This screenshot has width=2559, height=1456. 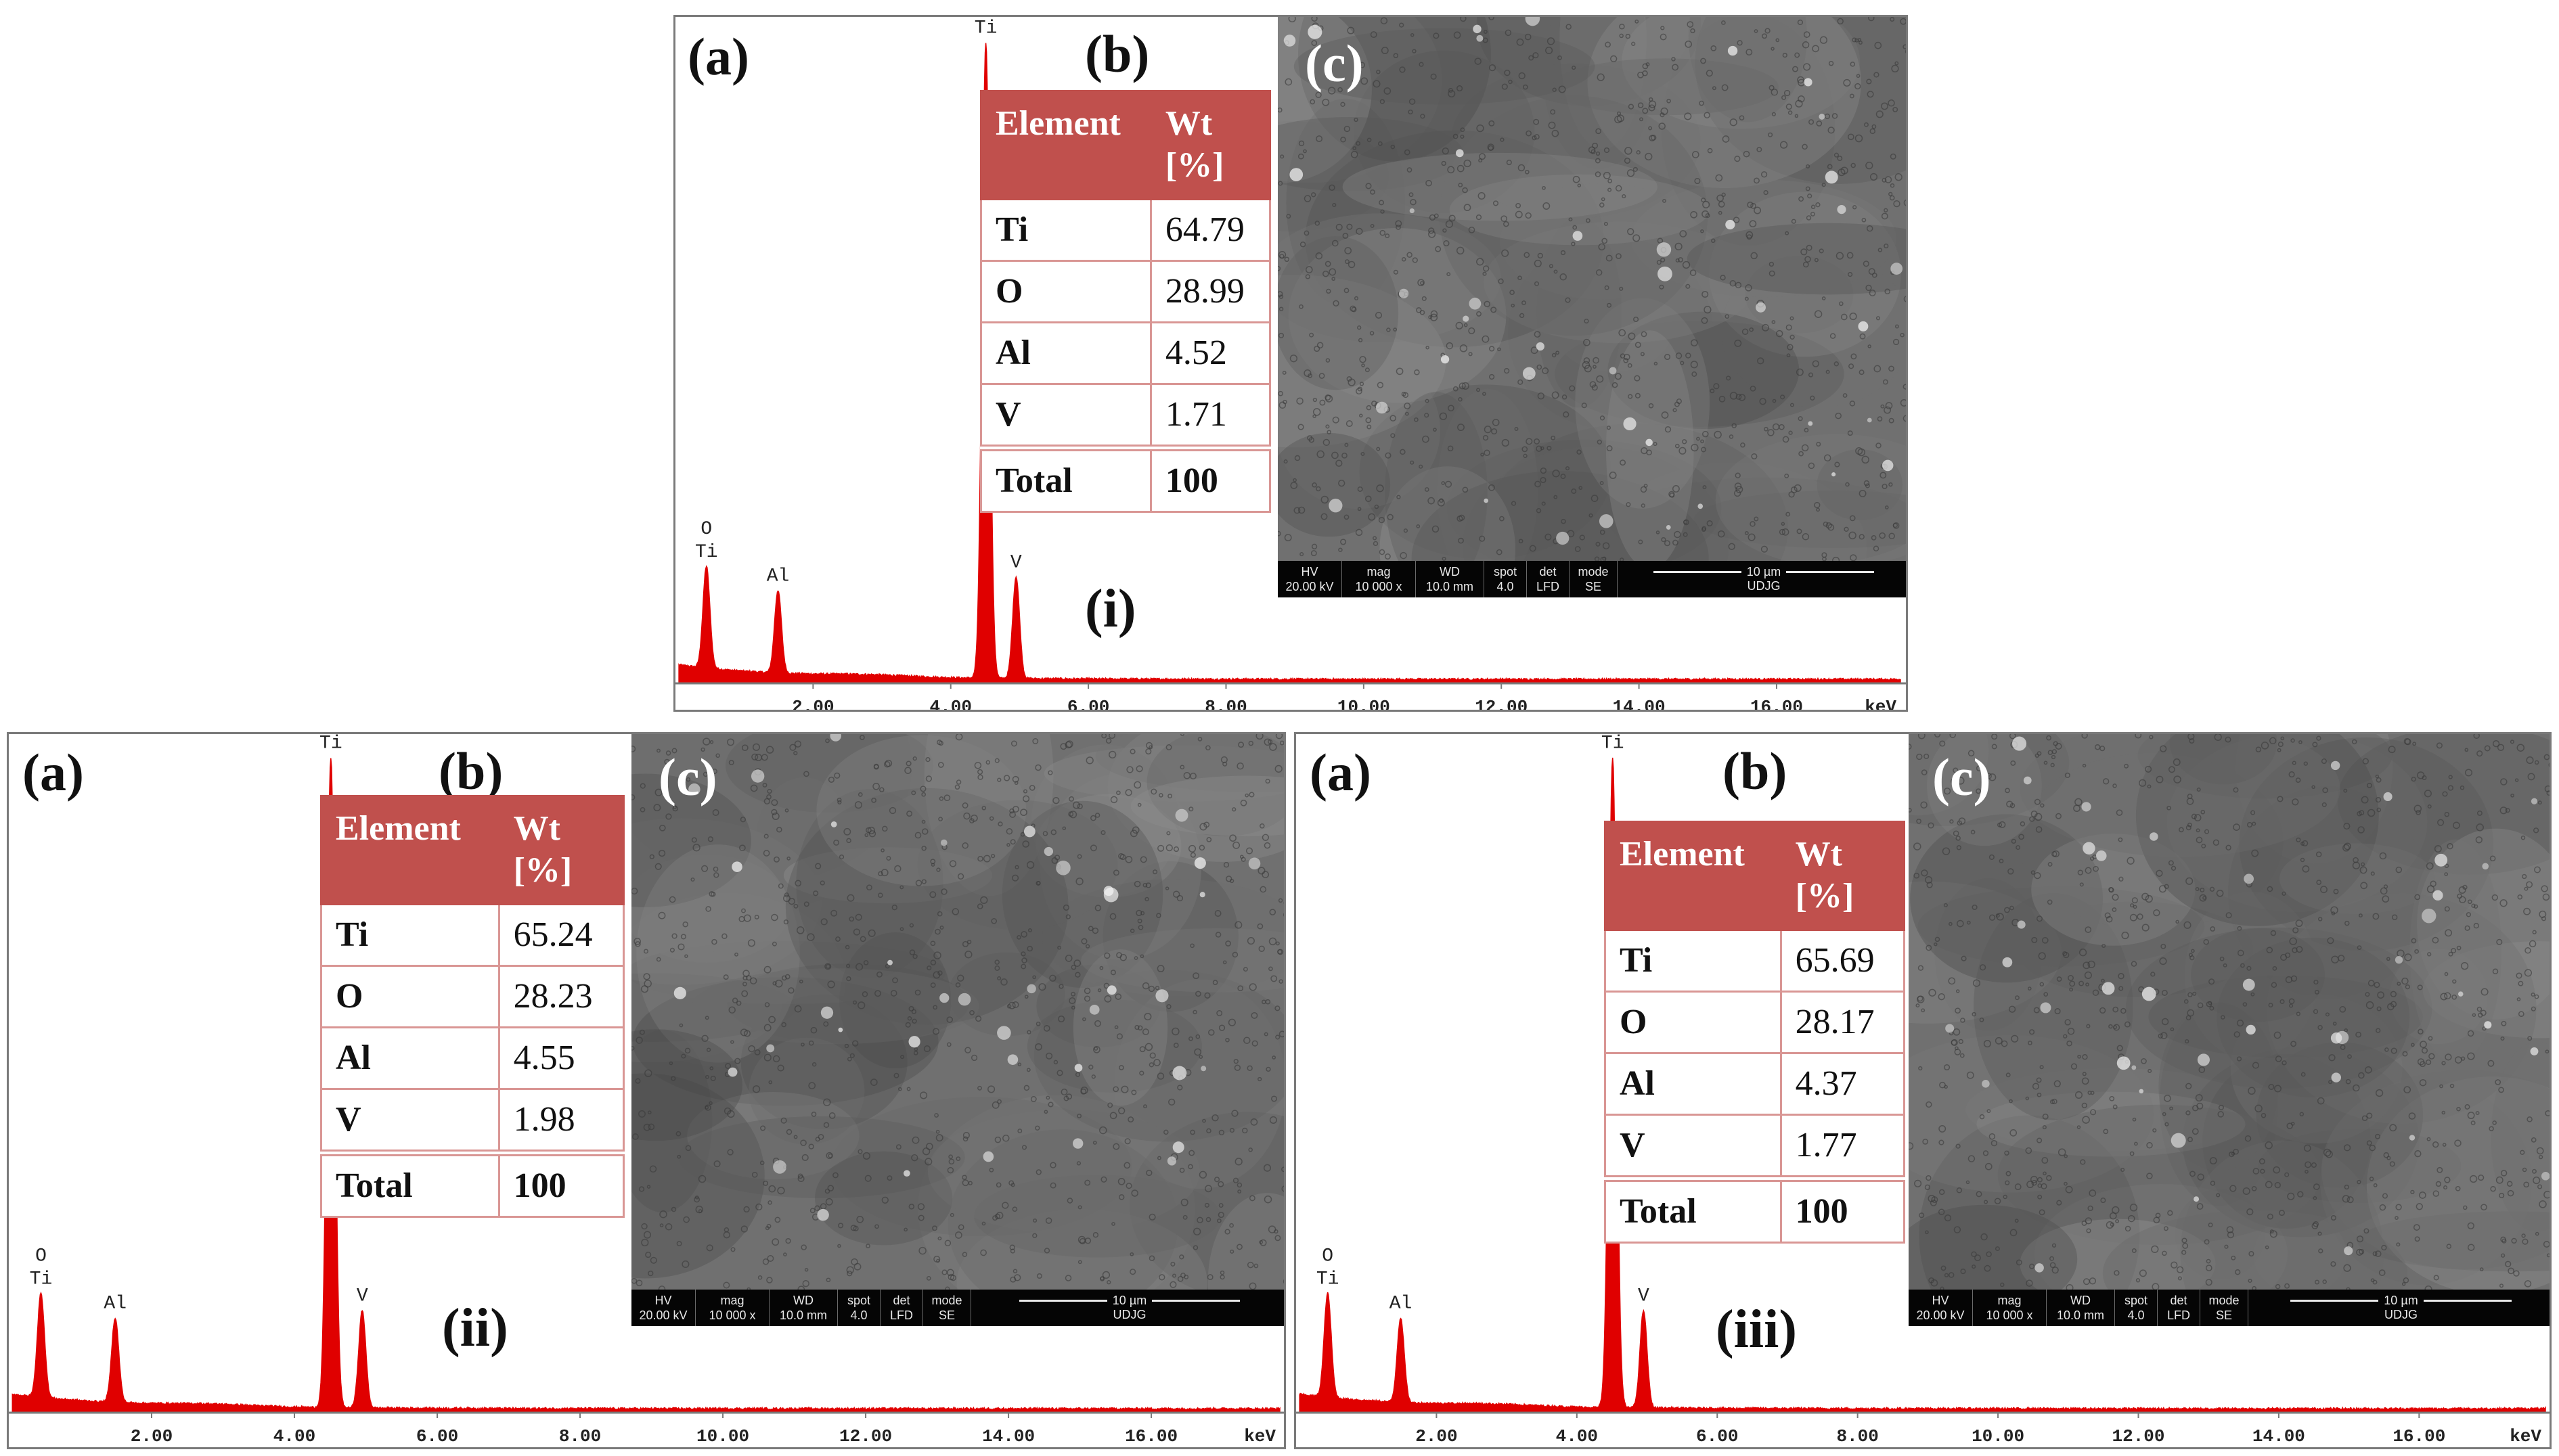 What do you see at coordinates (1842, 960) in the screenshot?
I see `wt-cell: 65.69` at bounding box center [1842, 960].